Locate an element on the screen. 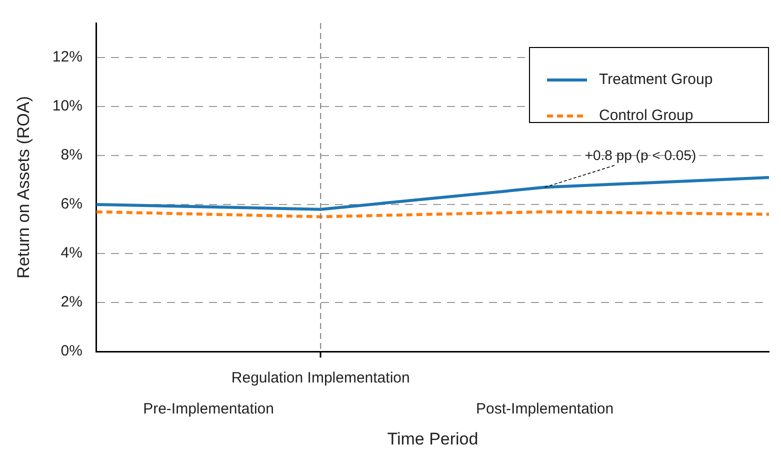 This screenshot has width=781, height=454. text: Pre-Implementation is located at coordinates (208, 409).